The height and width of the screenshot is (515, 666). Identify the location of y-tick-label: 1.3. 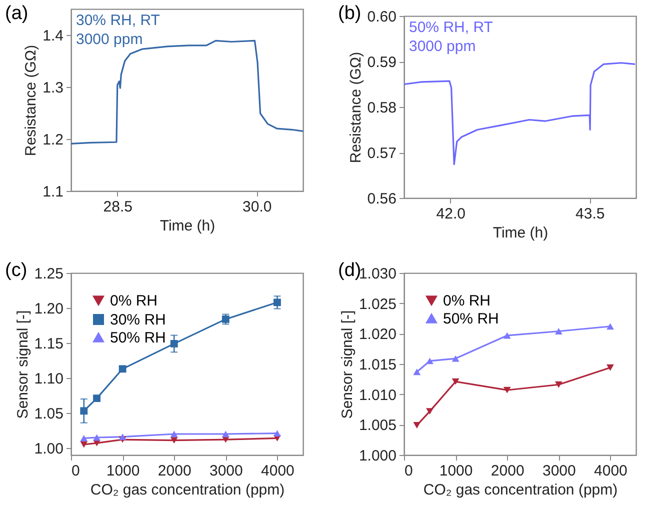
(53, 88).